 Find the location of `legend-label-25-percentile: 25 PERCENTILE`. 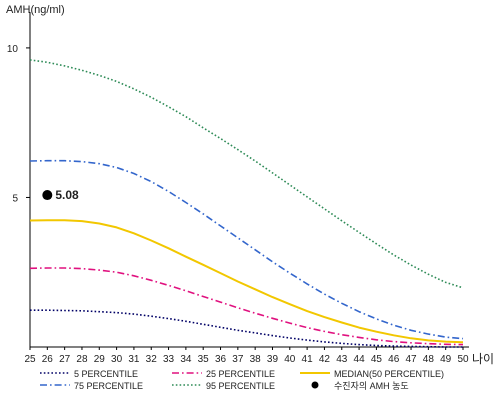

legend-label-25-percentile: 25 PERCENTILE is located at coordinates (240, 374).